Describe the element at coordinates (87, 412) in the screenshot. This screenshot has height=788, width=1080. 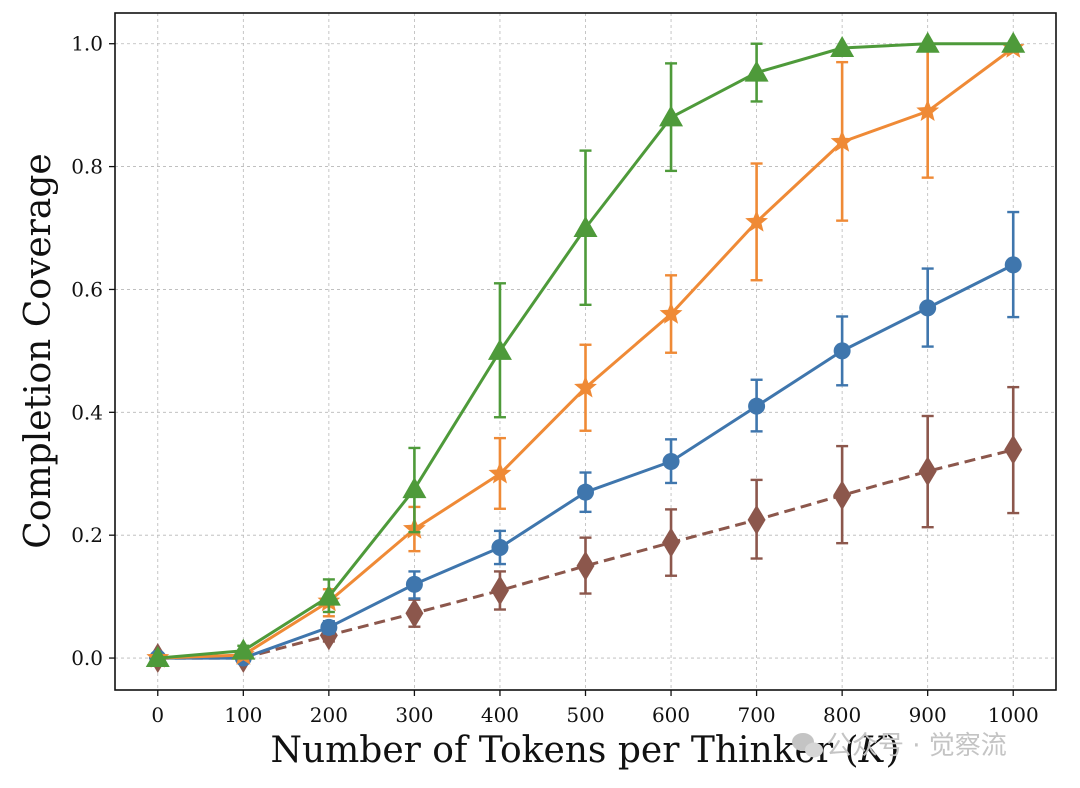
I see `y-tick-label: 0.4` at that location.